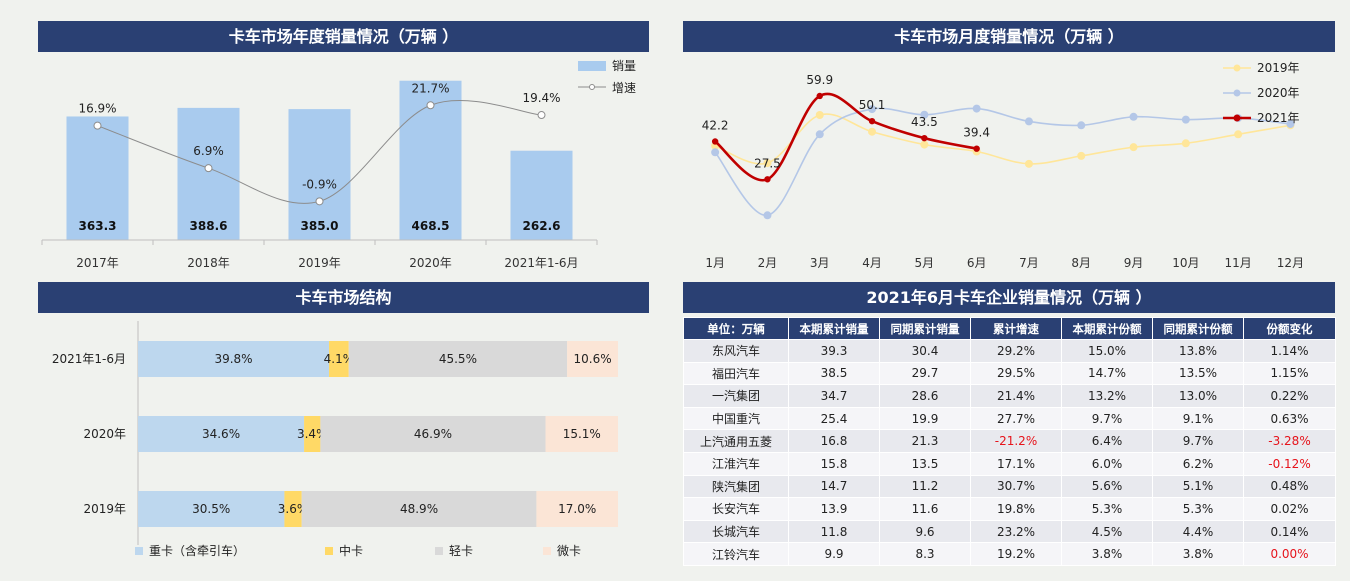  What do you see at coordinates (925, 463) in the screenshot?
I see `table-cell: 13.5` at bounding box center [925, 463].